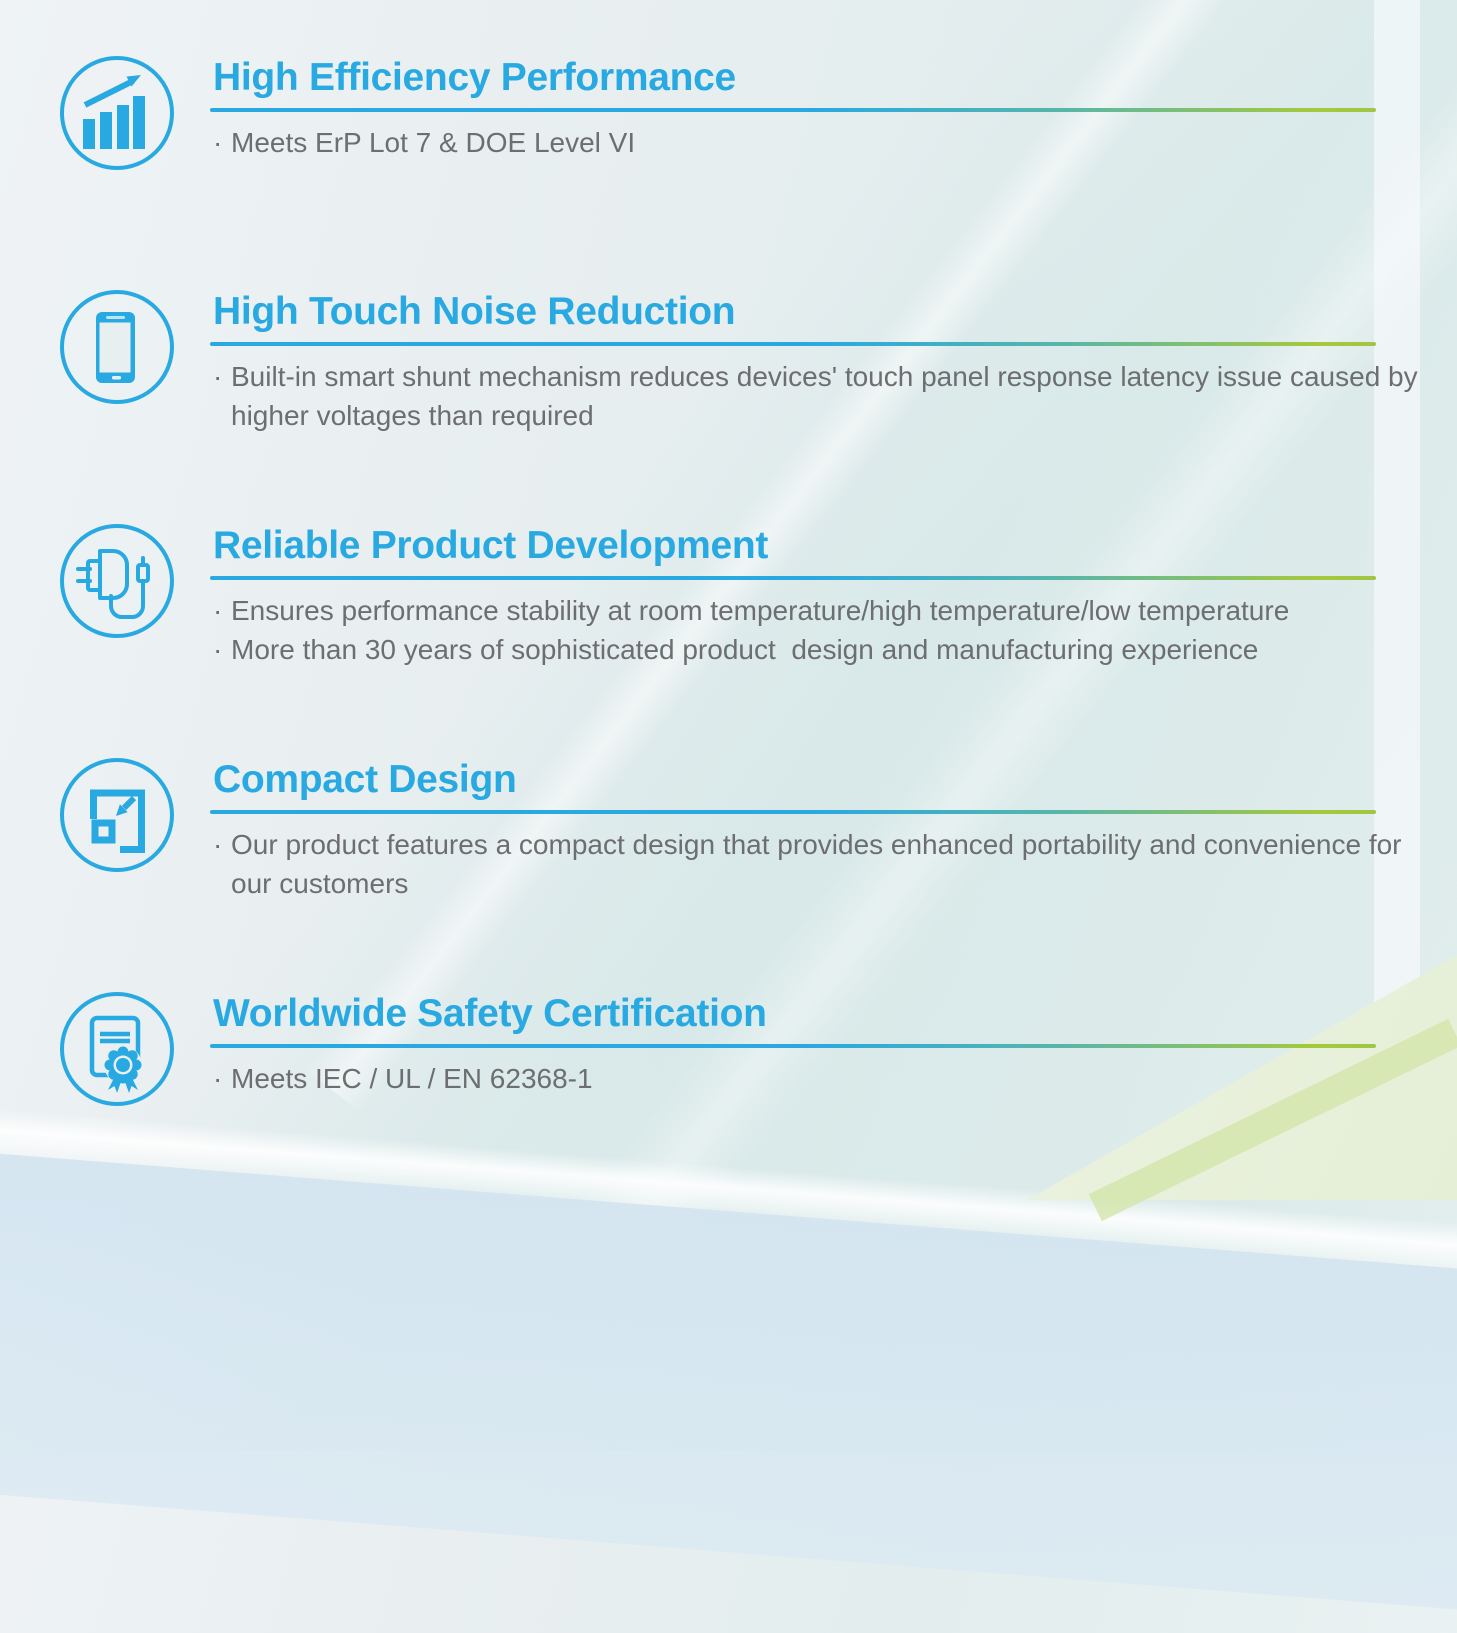 This screenshot has width=1457, height=1633. What do you see at coordinates (474, 77) in the screenshot?
I see `section-title: High Efficiency Performance` at bounding box center [474, 77].